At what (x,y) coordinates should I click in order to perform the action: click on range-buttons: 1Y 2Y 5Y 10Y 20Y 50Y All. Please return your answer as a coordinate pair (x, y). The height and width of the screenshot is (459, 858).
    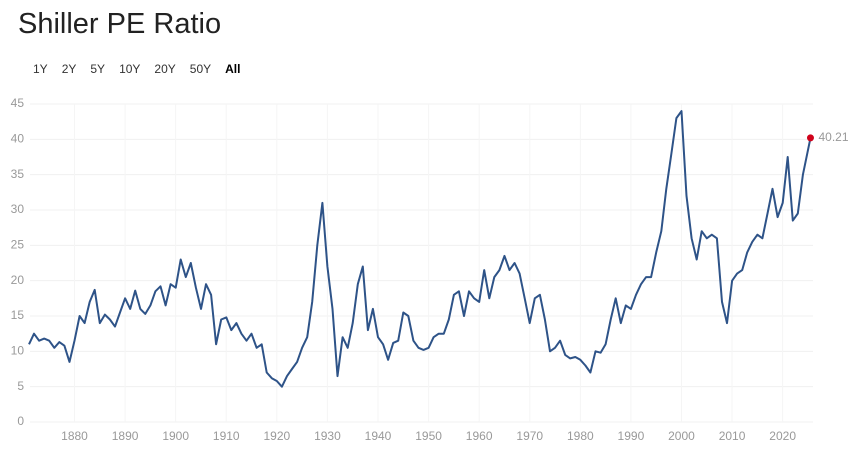
    Looking at the image, I should click on (136, 69).